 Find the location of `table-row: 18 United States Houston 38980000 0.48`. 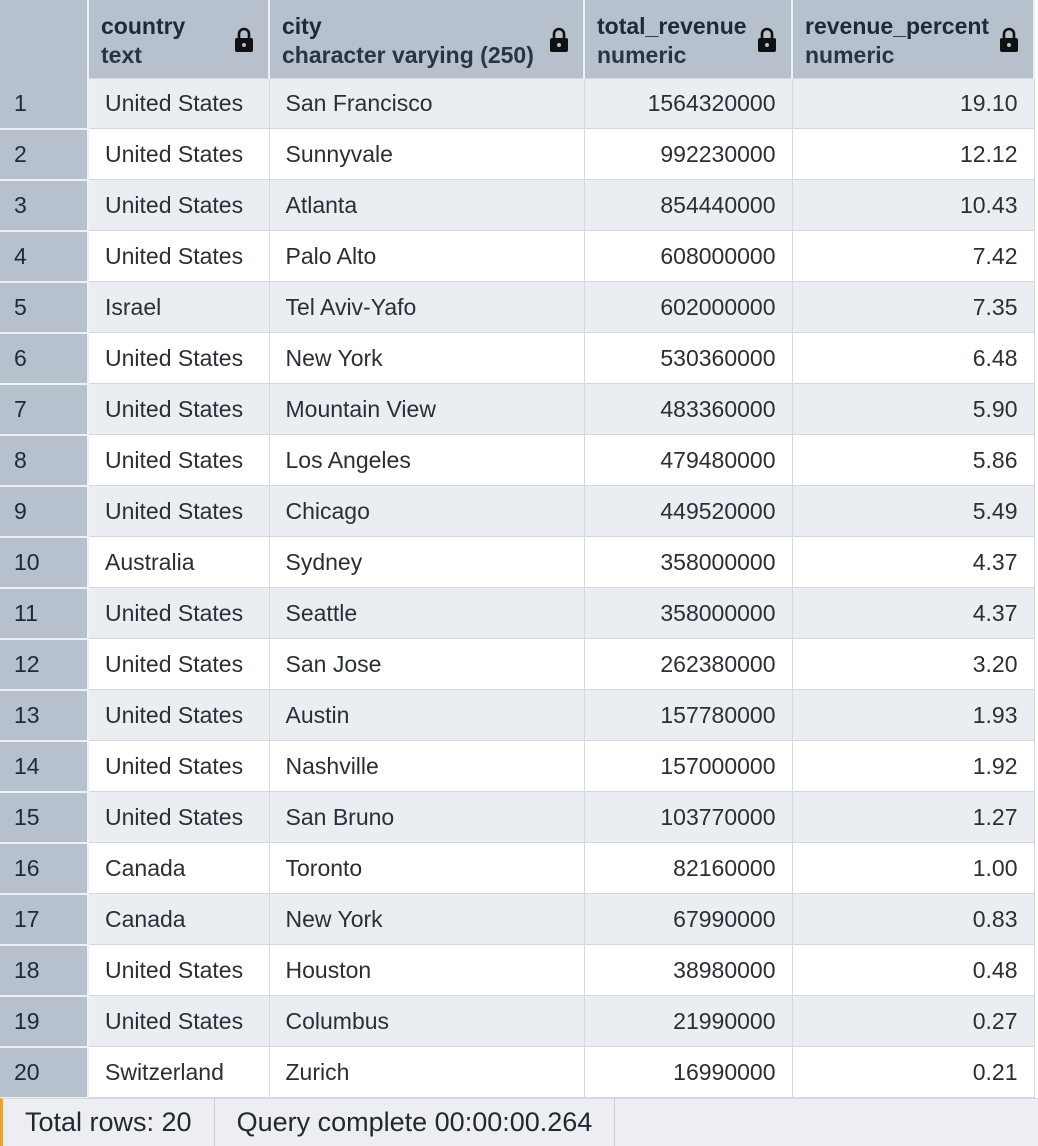

table-row: 18 United States Houston 38980000 0.48 is located at coordinates (517, 970).